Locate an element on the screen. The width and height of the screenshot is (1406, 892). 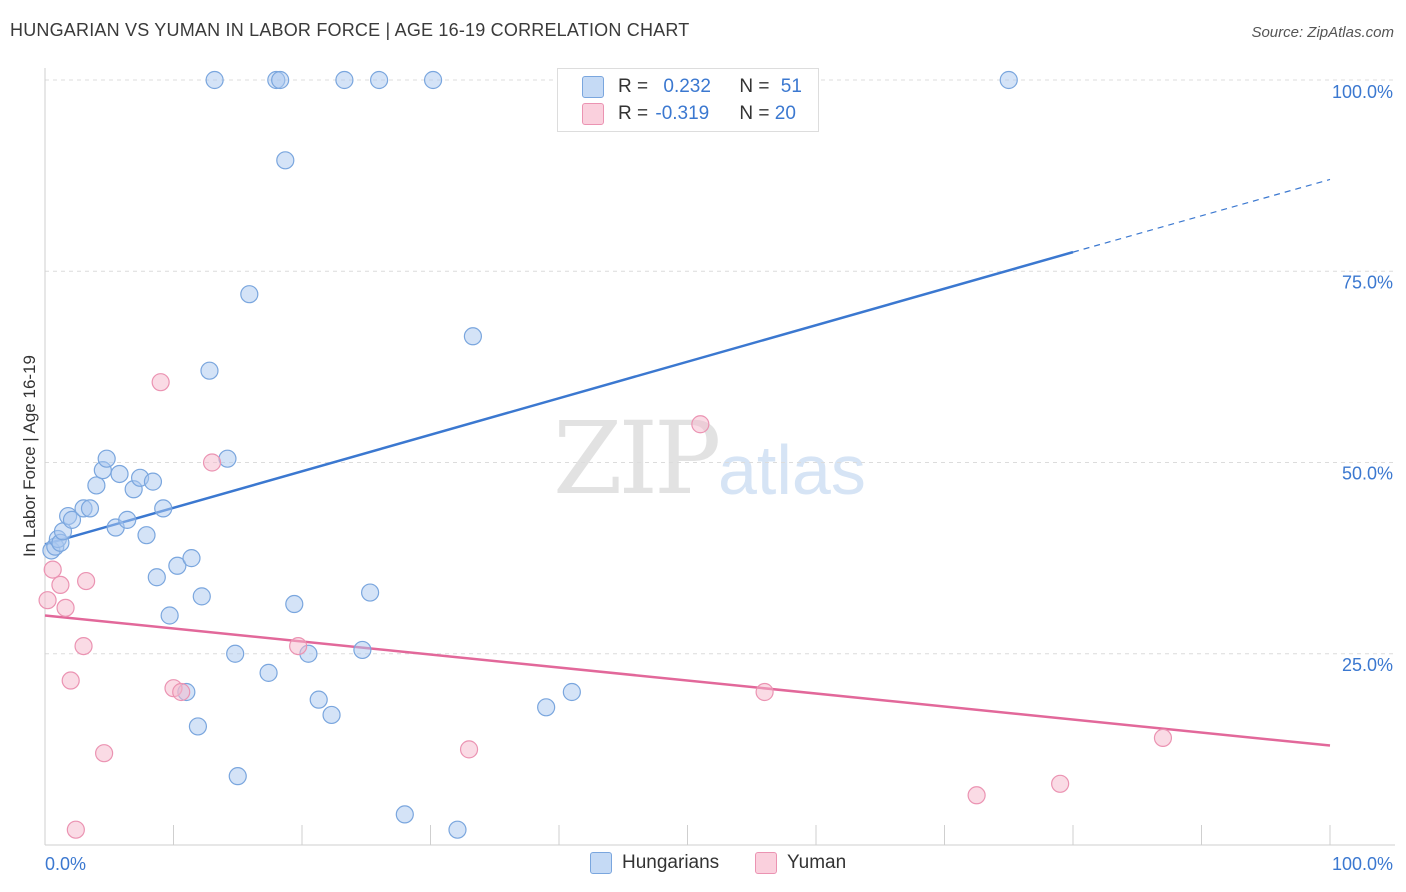
y-tick-label: 25.0% is located at coordinates (1367, 665).